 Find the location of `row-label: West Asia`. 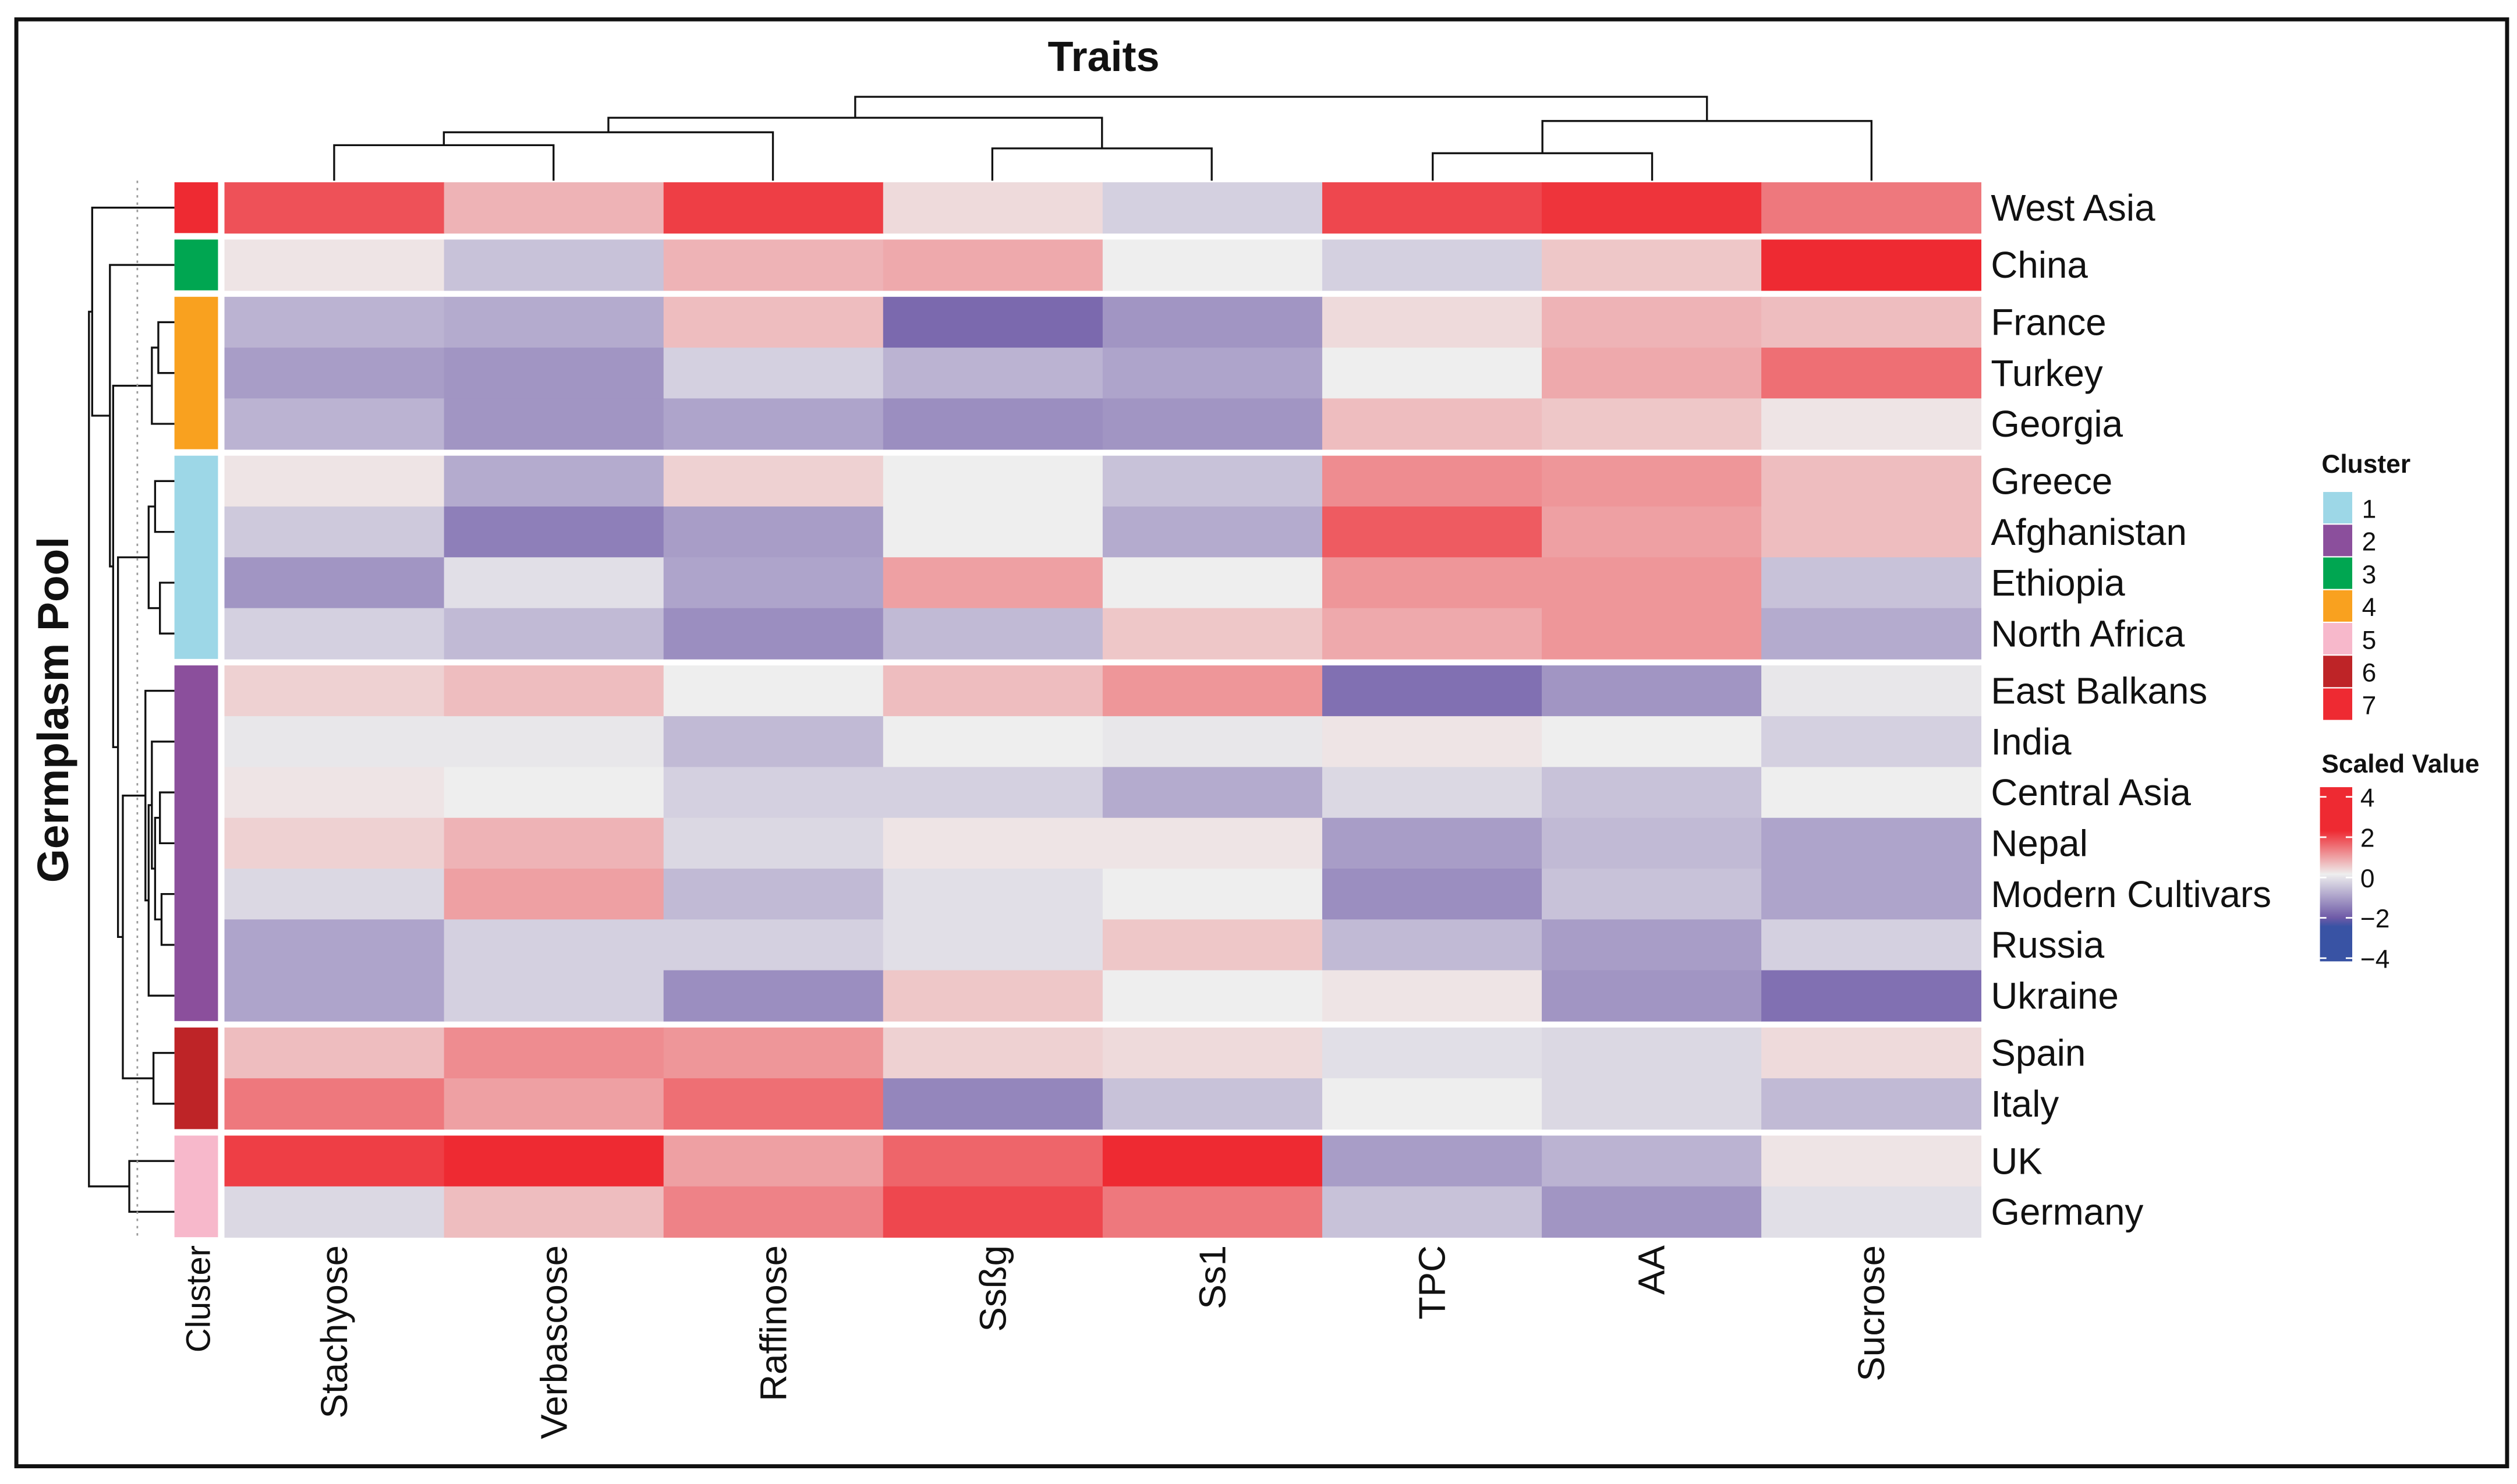

row-label: West Asia is located at coordinates (2073, 208).